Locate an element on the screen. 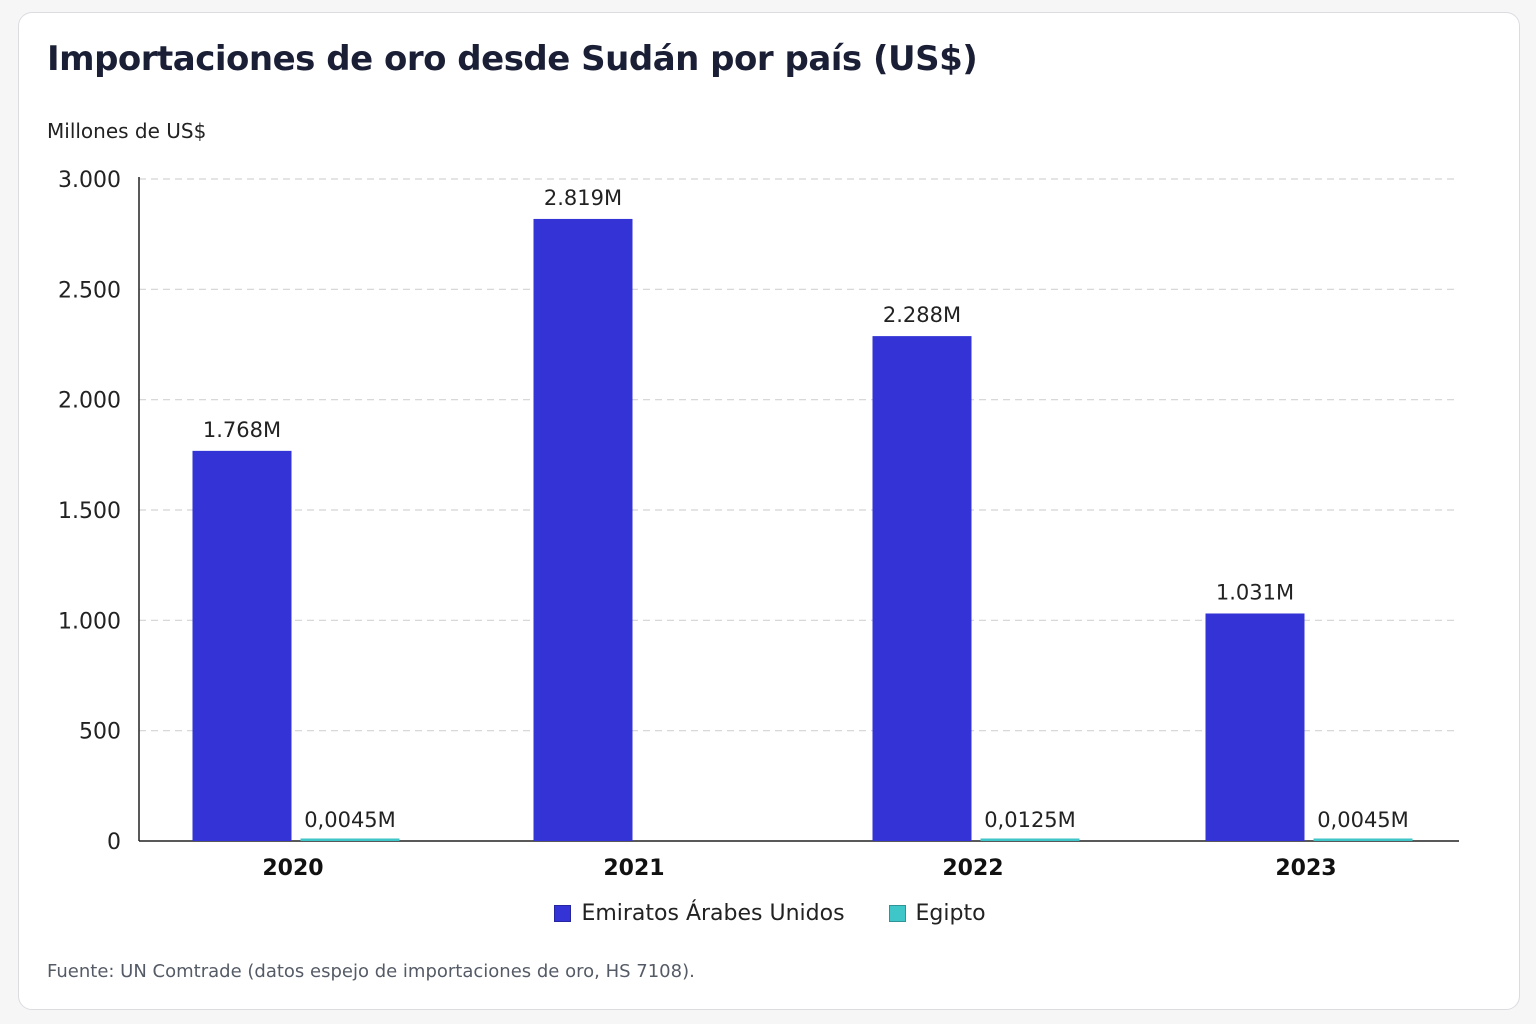 The width and height of the screenshot is (1536, 1024). y-tick-label: 3.000 is located at coordinates (89, 180).